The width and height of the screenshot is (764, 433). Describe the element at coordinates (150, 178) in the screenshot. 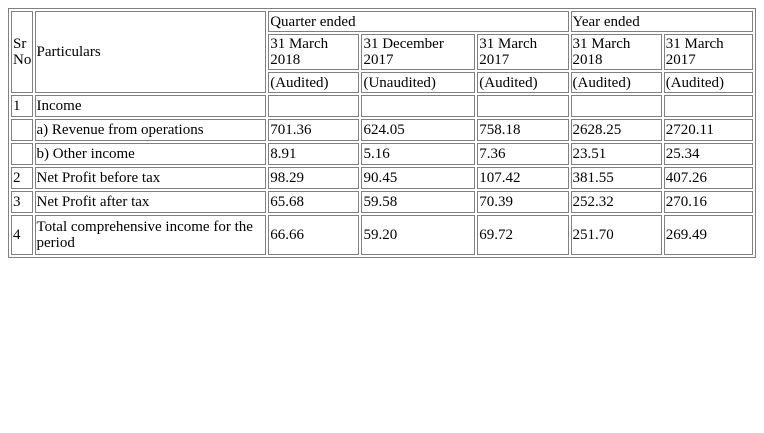

I see `row-particulars: Net Profit before tax` at that location.